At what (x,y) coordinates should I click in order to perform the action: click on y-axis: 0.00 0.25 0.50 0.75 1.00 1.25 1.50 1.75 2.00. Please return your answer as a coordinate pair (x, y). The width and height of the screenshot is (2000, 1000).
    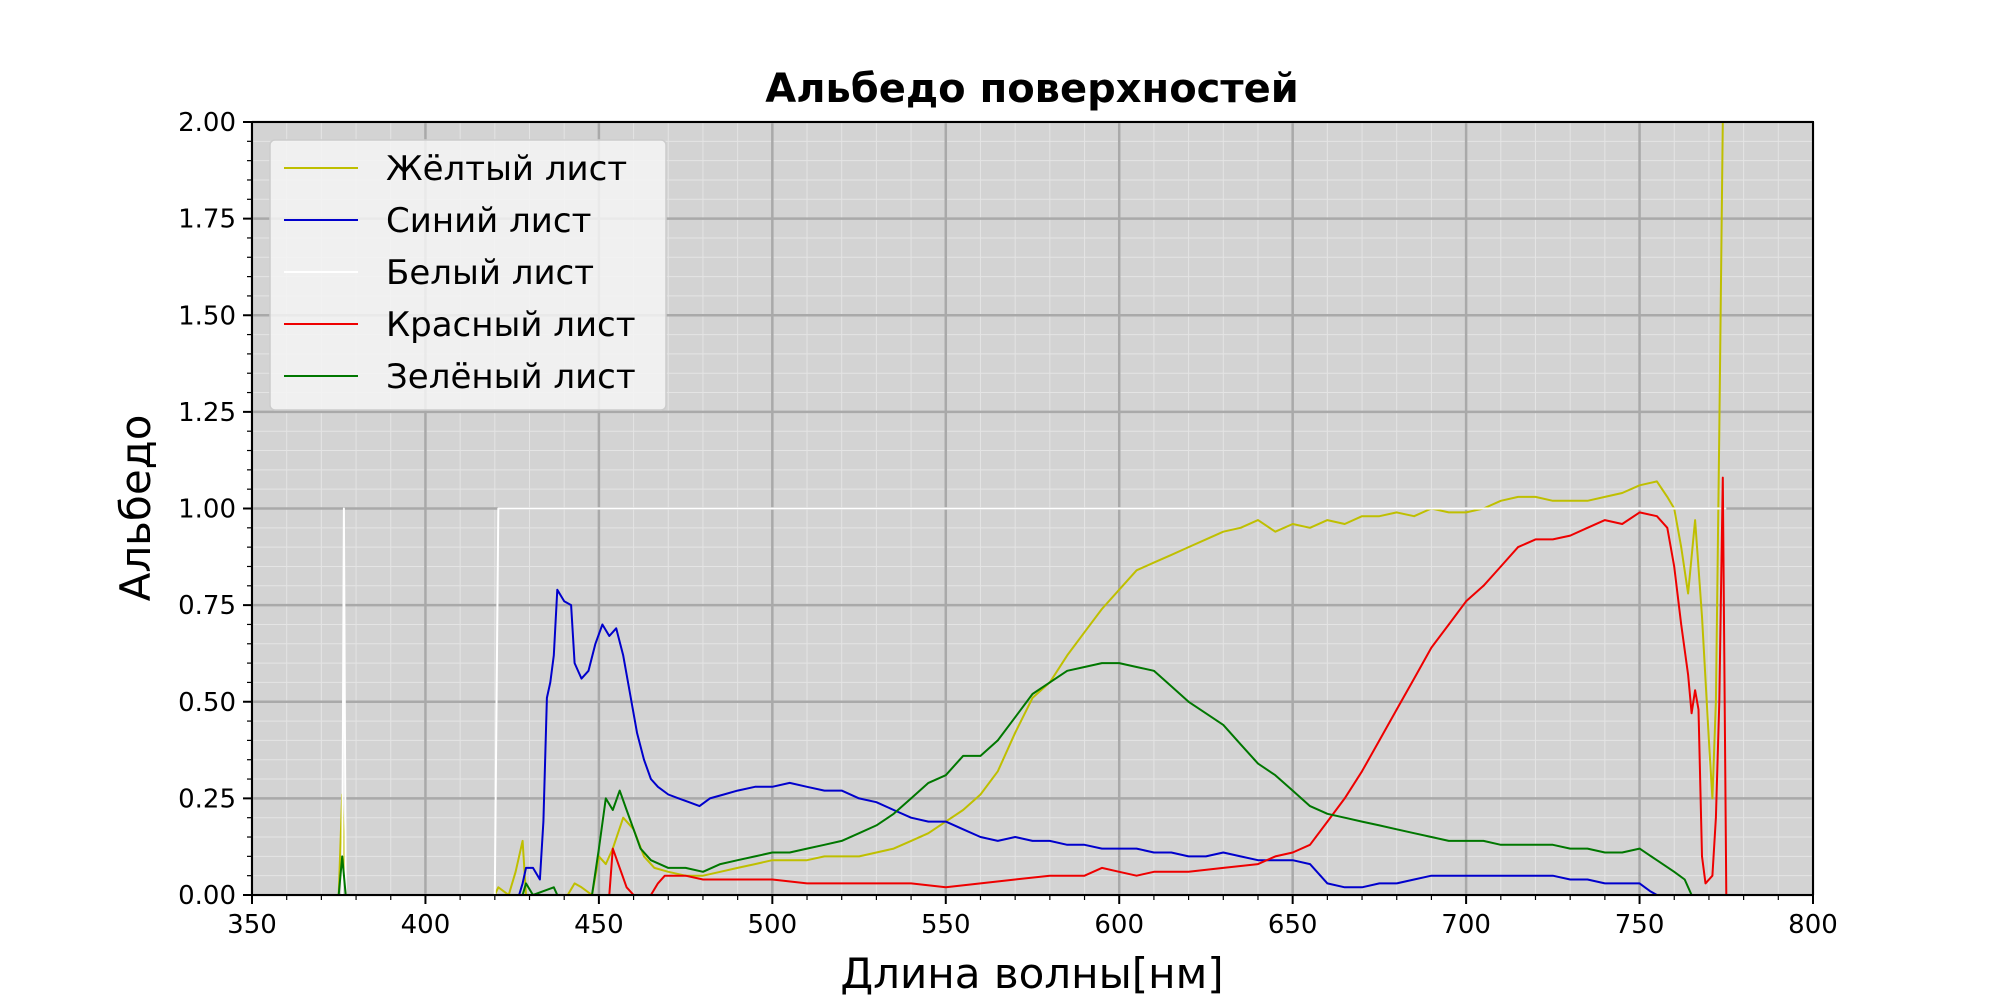
    Looking at the image, I should click on (215, 509).